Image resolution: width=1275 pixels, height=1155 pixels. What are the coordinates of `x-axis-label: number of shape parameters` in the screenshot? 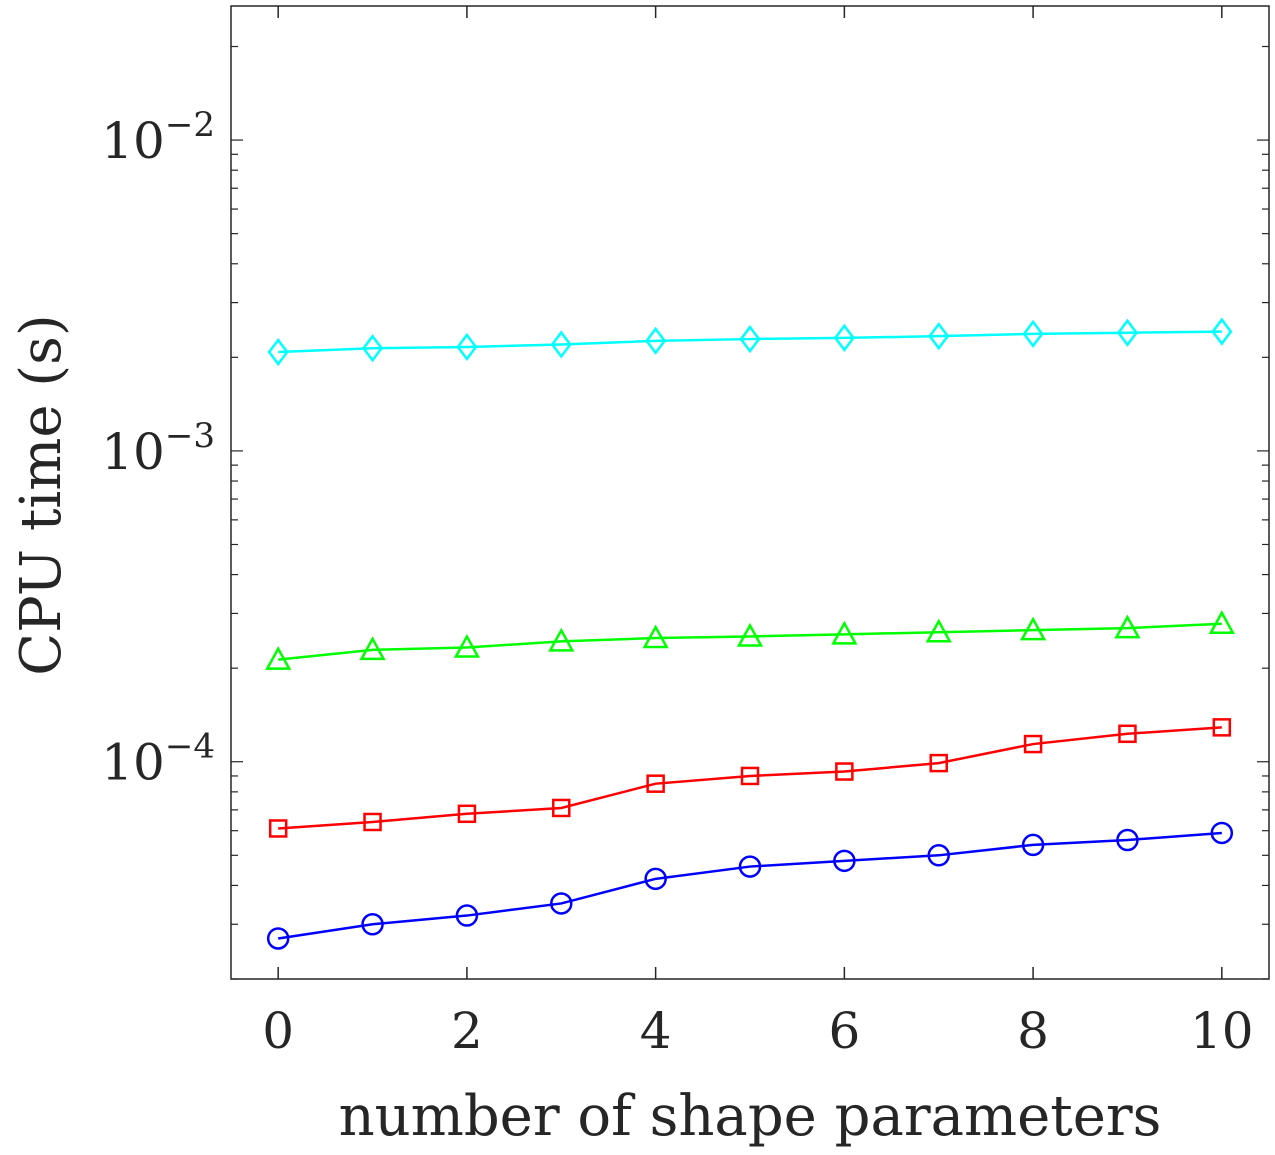 It's located at (750, 1116).